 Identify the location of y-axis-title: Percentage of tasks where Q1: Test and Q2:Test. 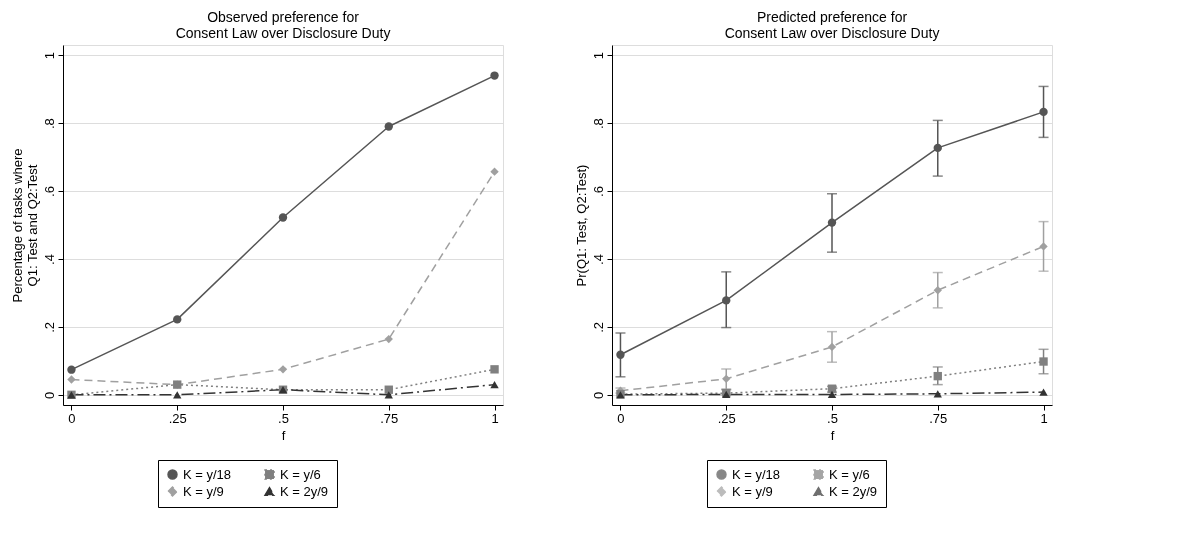
(24, 225).